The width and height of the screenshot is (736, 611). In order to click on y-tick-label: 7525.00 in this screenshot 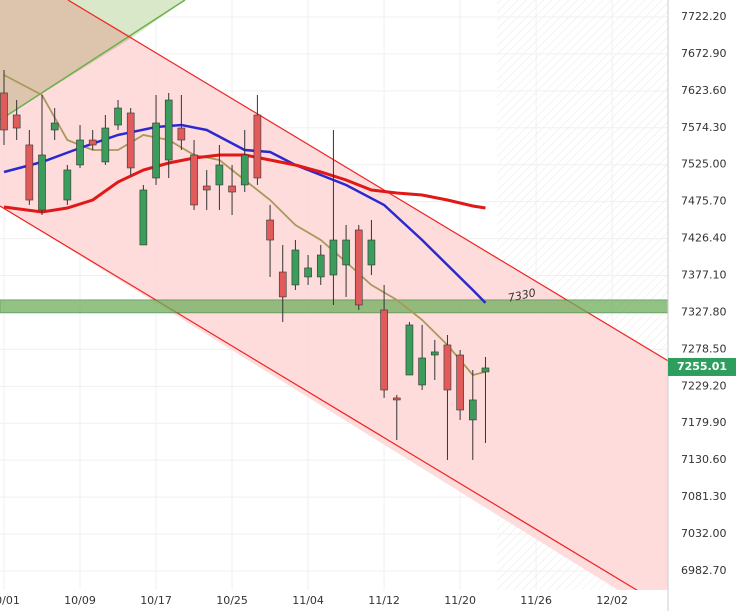, I will do `click(704, 164)`.